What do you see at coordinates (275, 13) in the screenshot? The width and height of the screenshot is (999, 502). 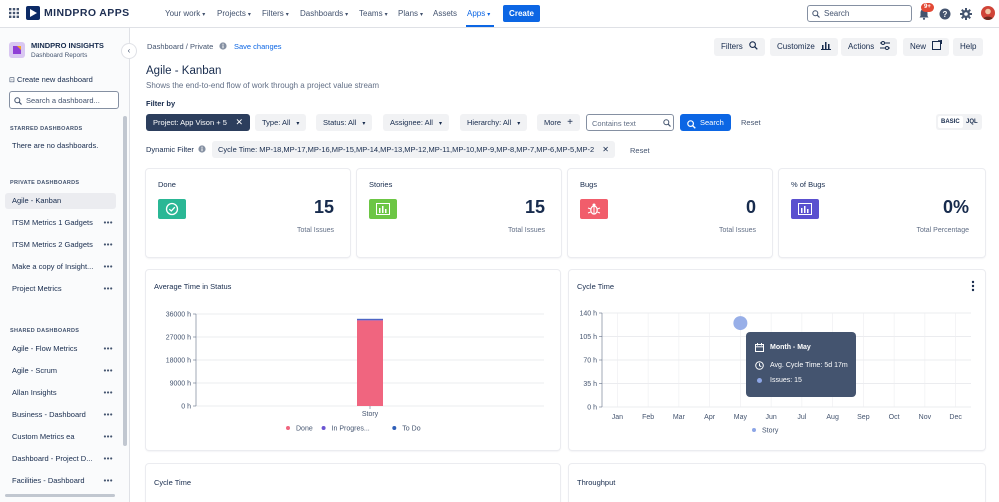 I see `nav-filters: Filters ▾` at bounding box center [275, 13].